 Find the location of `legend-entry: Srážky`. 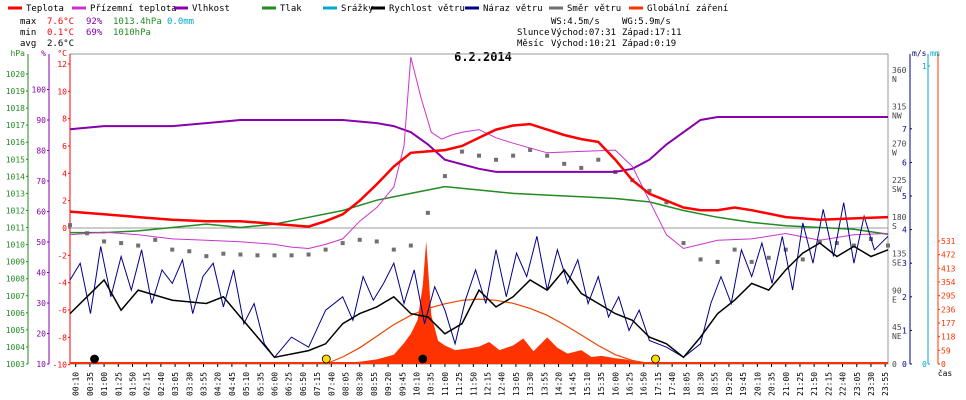

legend-entry: Srážky is located at coordinates (357, 9).